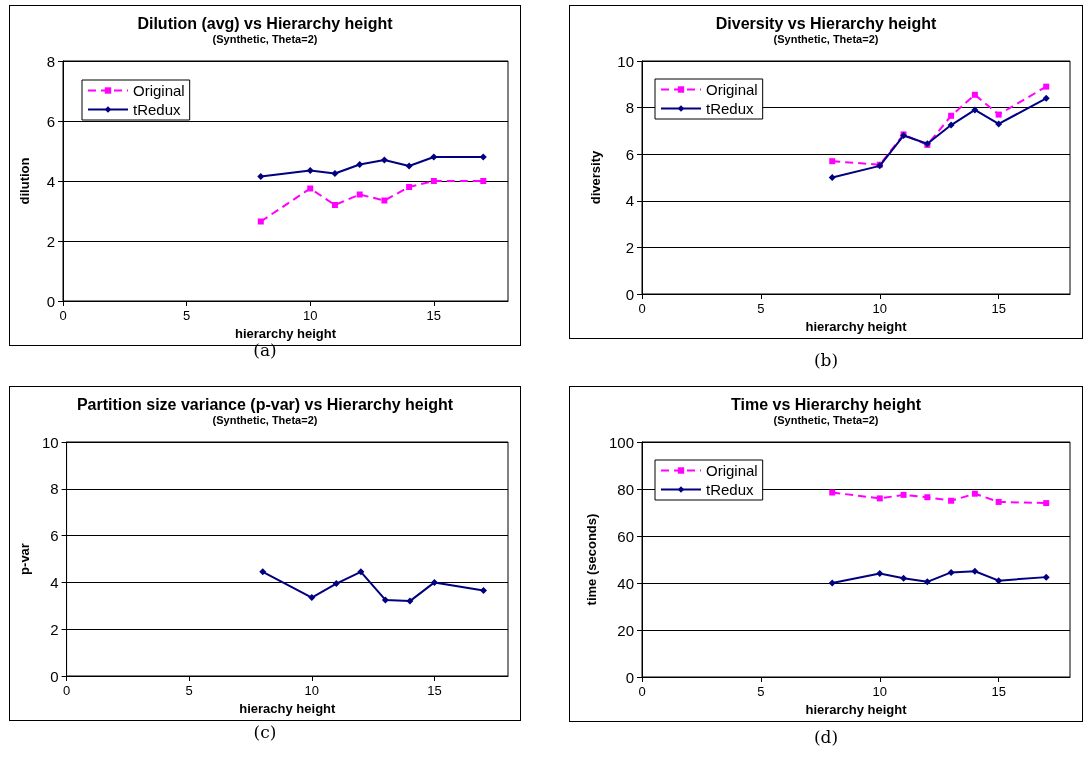  I want to click on x-axis-title: hierachy height, so click(287, 708).